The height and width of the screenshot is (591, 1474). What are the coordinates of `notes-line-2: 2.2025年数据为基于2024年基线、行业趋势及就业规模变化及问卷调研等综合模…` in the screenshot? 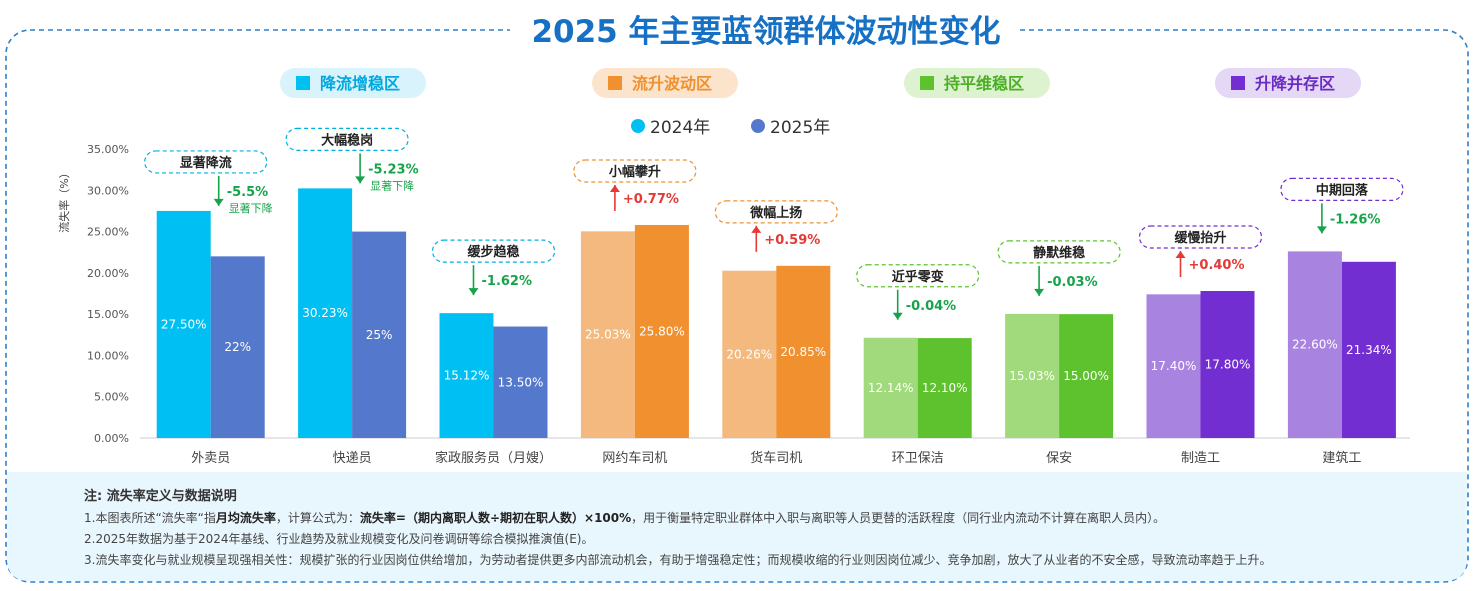 It's located at (338, 538).